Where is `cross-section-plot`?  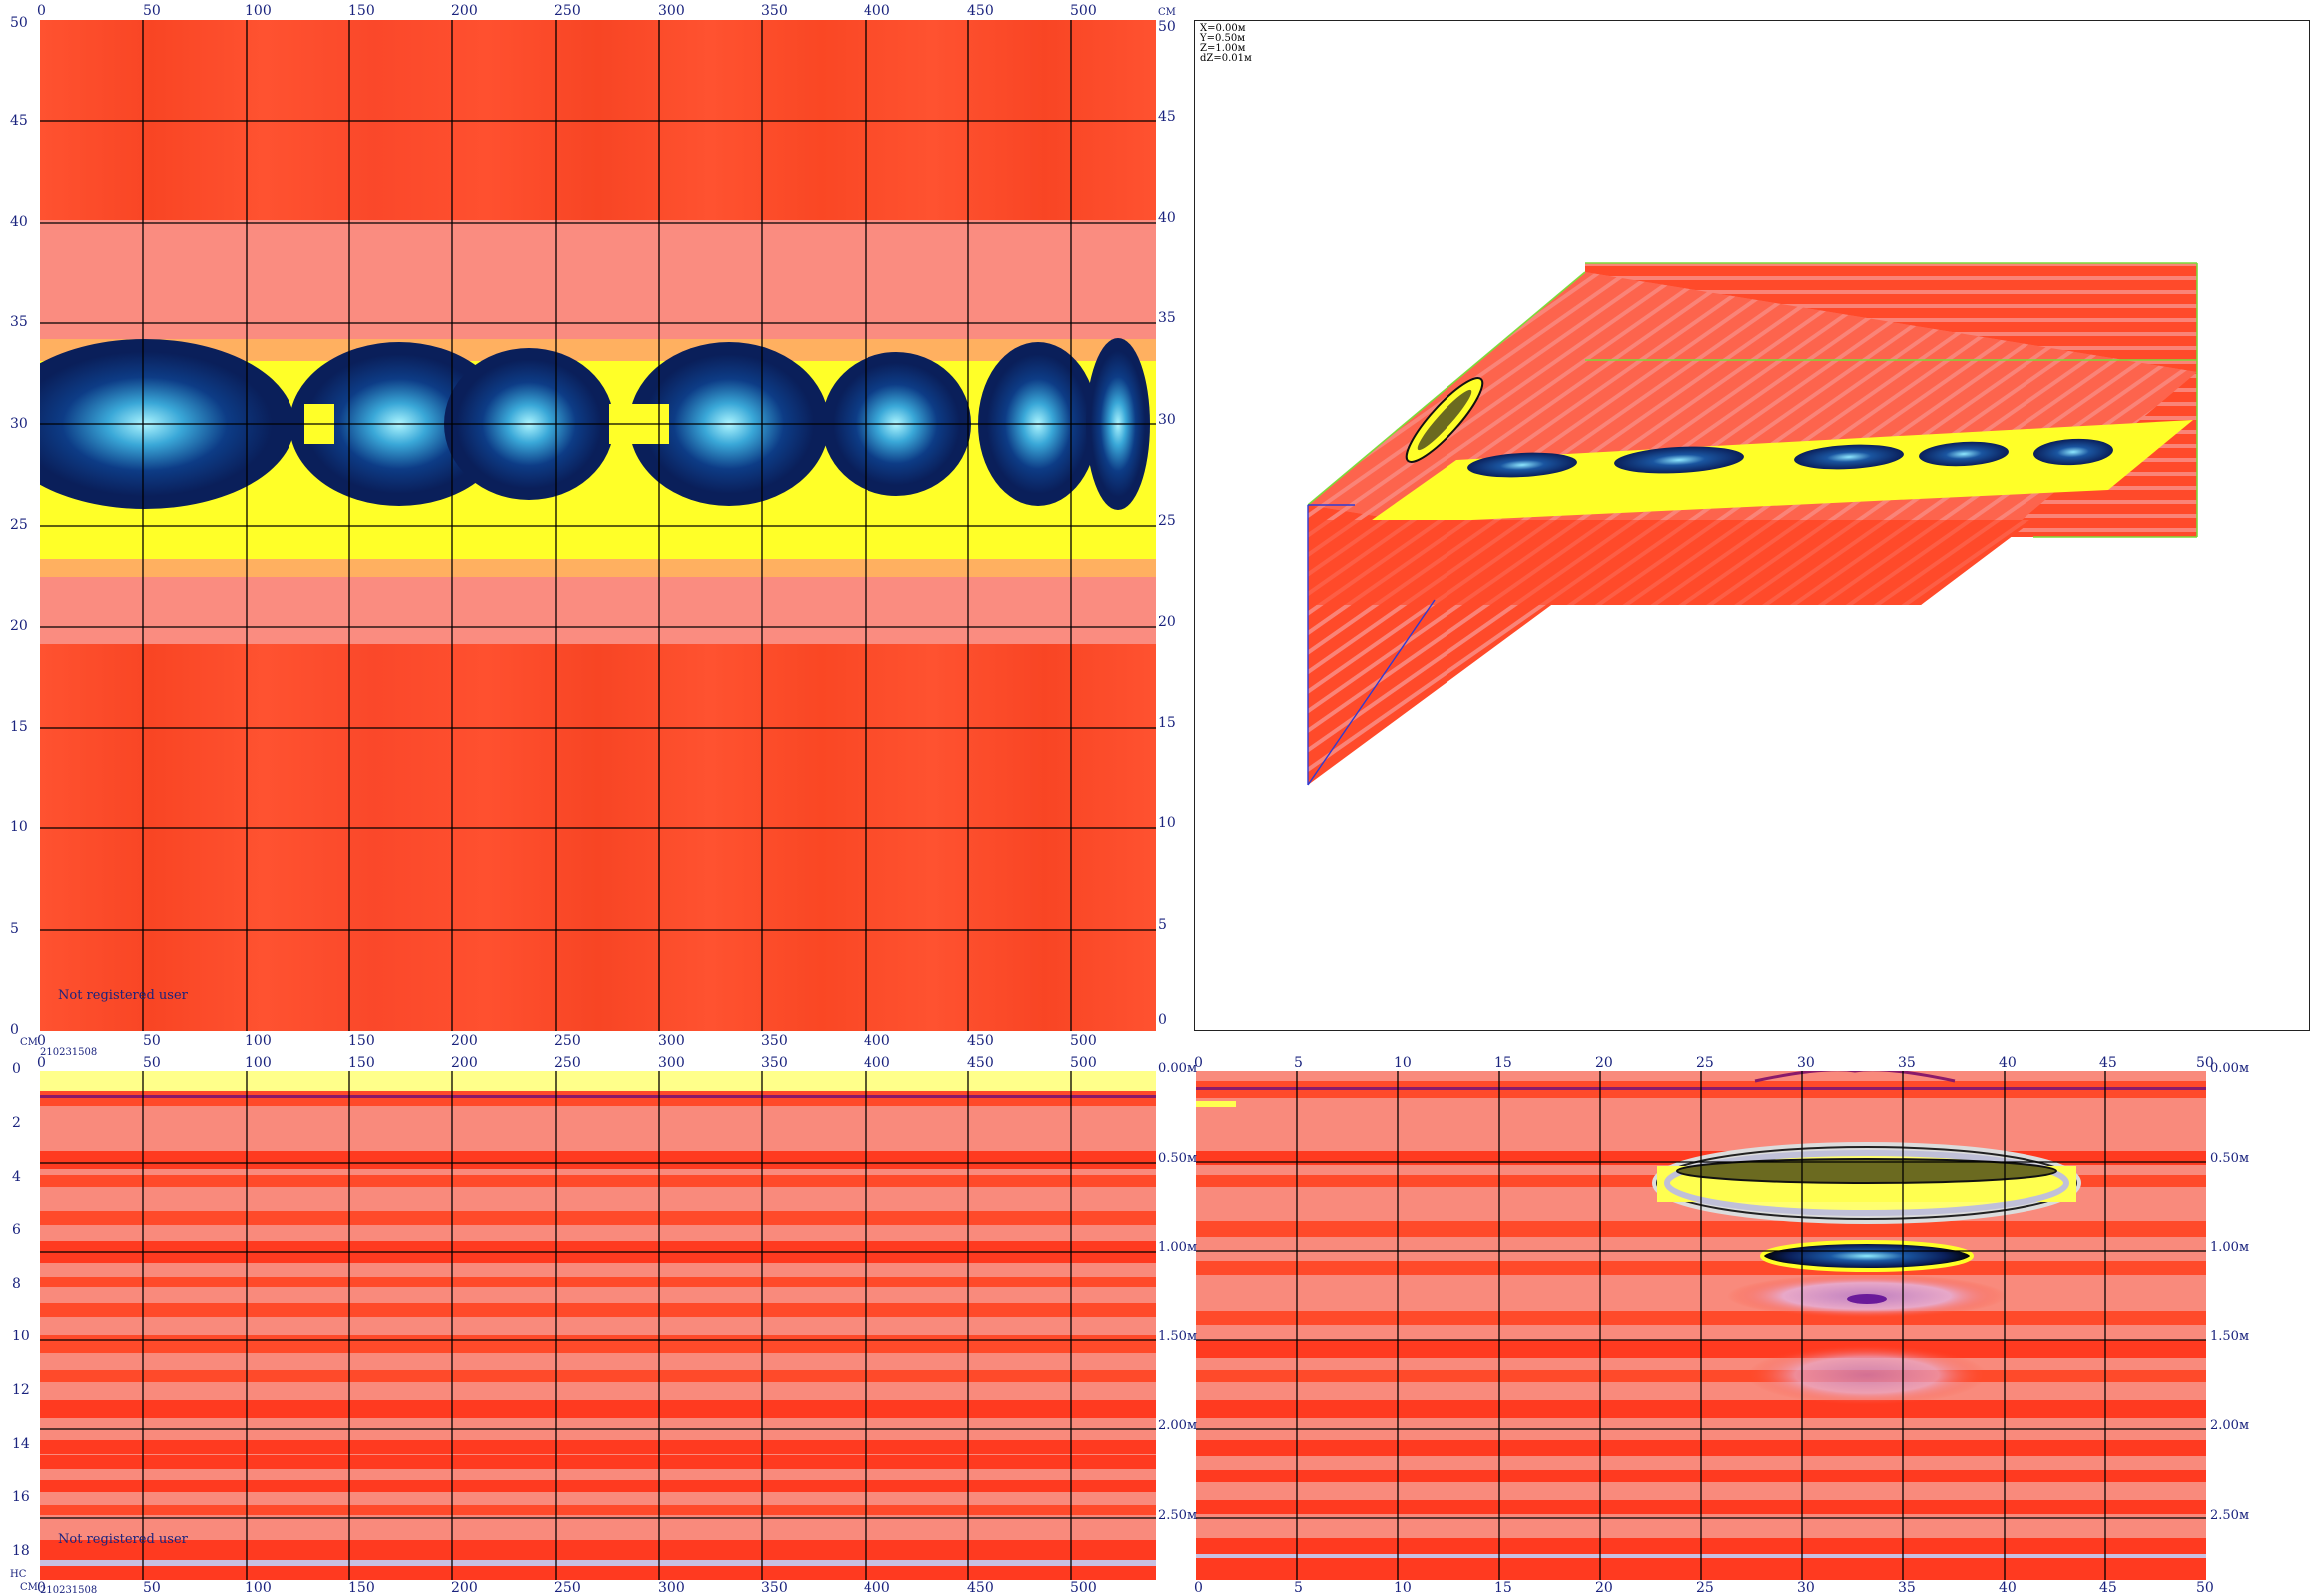 cross-section-plot is located at coordinates (1701, 1325).